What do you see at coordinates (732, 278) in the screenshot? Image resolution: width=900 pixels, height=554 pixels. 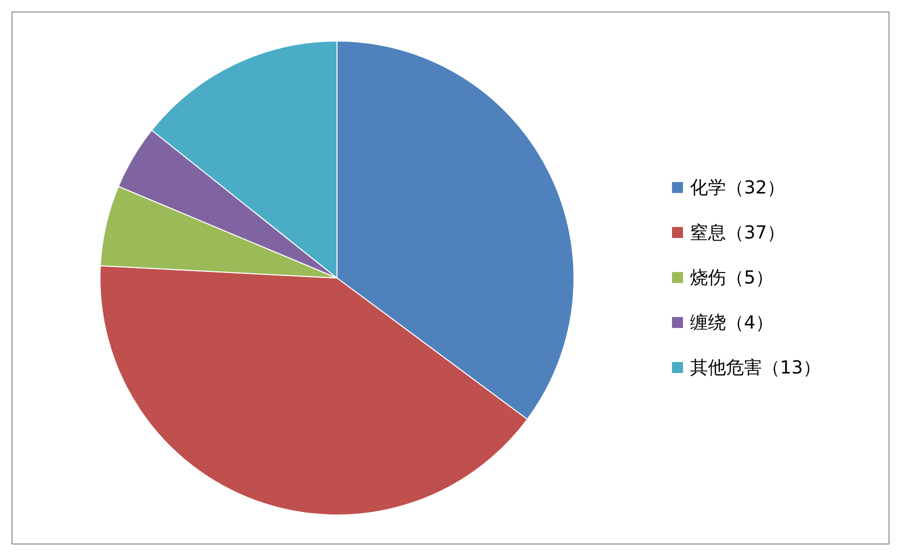 I see `legend-label: 烧伤（5）` at bounding box center [732, 278].